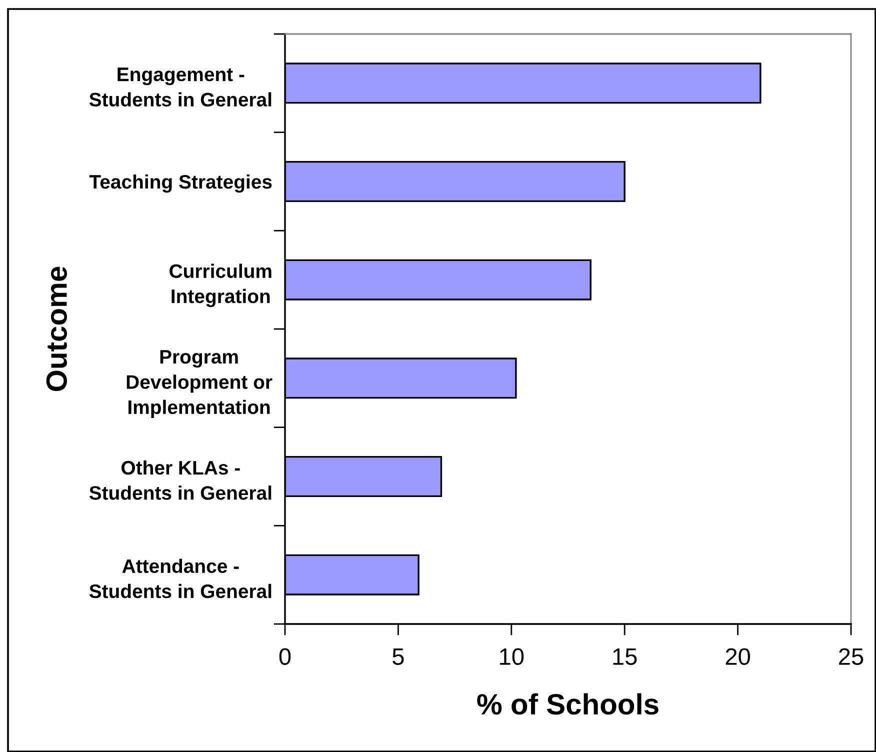  Describe the element at coordinates (512, 656) in the screenshot. I see `x-tick-label: 10` at that location.